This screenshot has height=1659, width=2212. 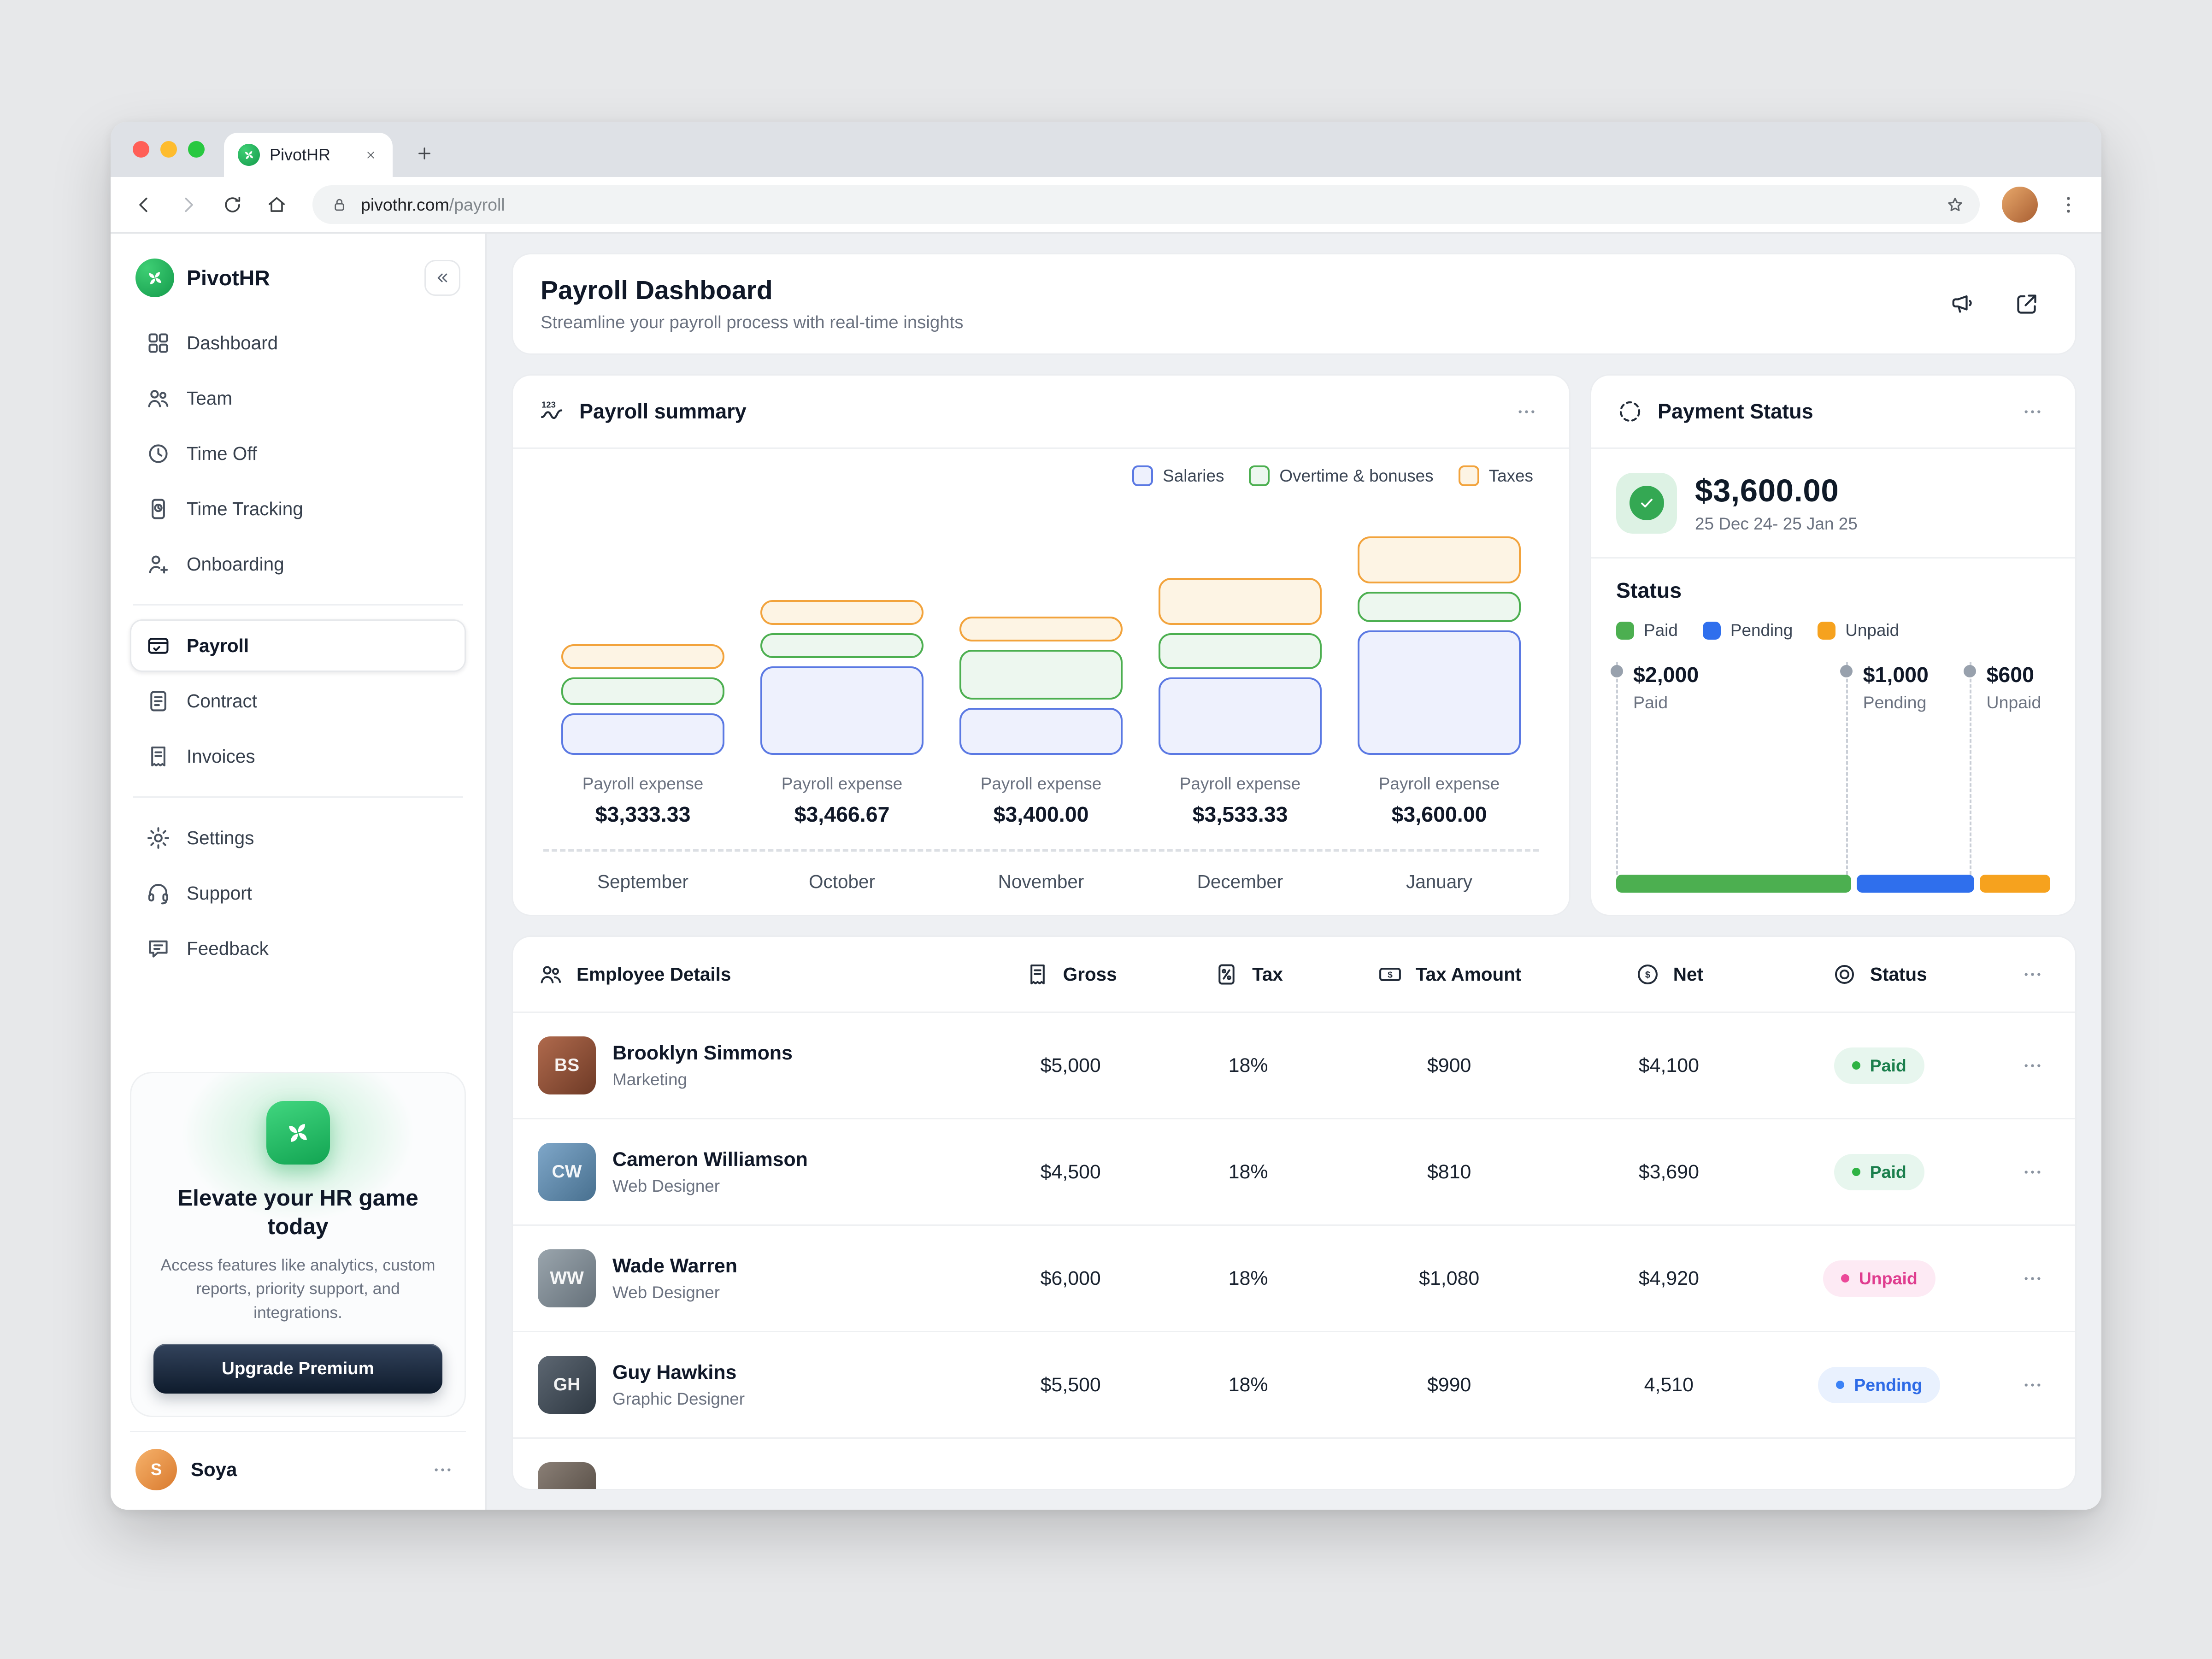 I want to click on payment-total: $3,600.00 25 Dec 24- 25 Jan 25, so click(x=1833, y=503).